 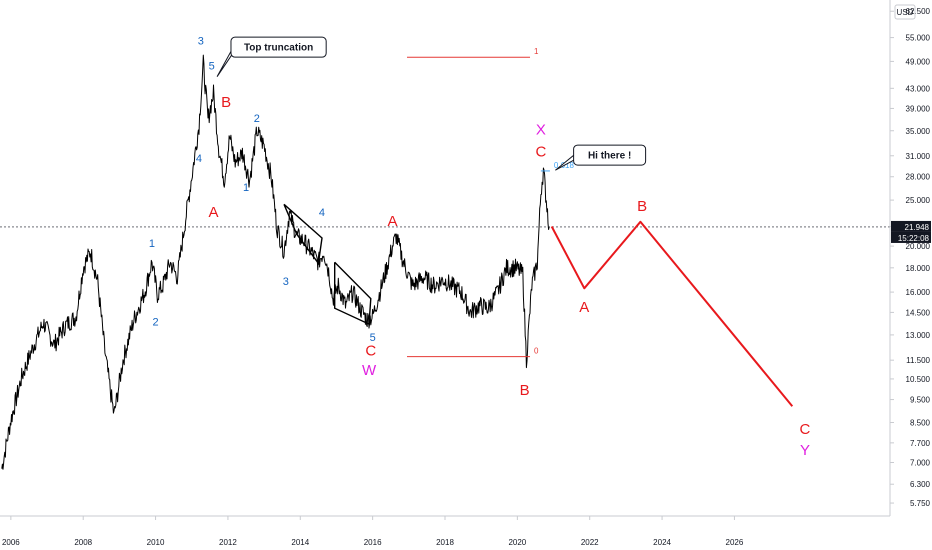 What do you see at coordinates (914, 238) in the screenshot?
I see `last-price-time: 15:22:08` at bounding box center [914, 238].